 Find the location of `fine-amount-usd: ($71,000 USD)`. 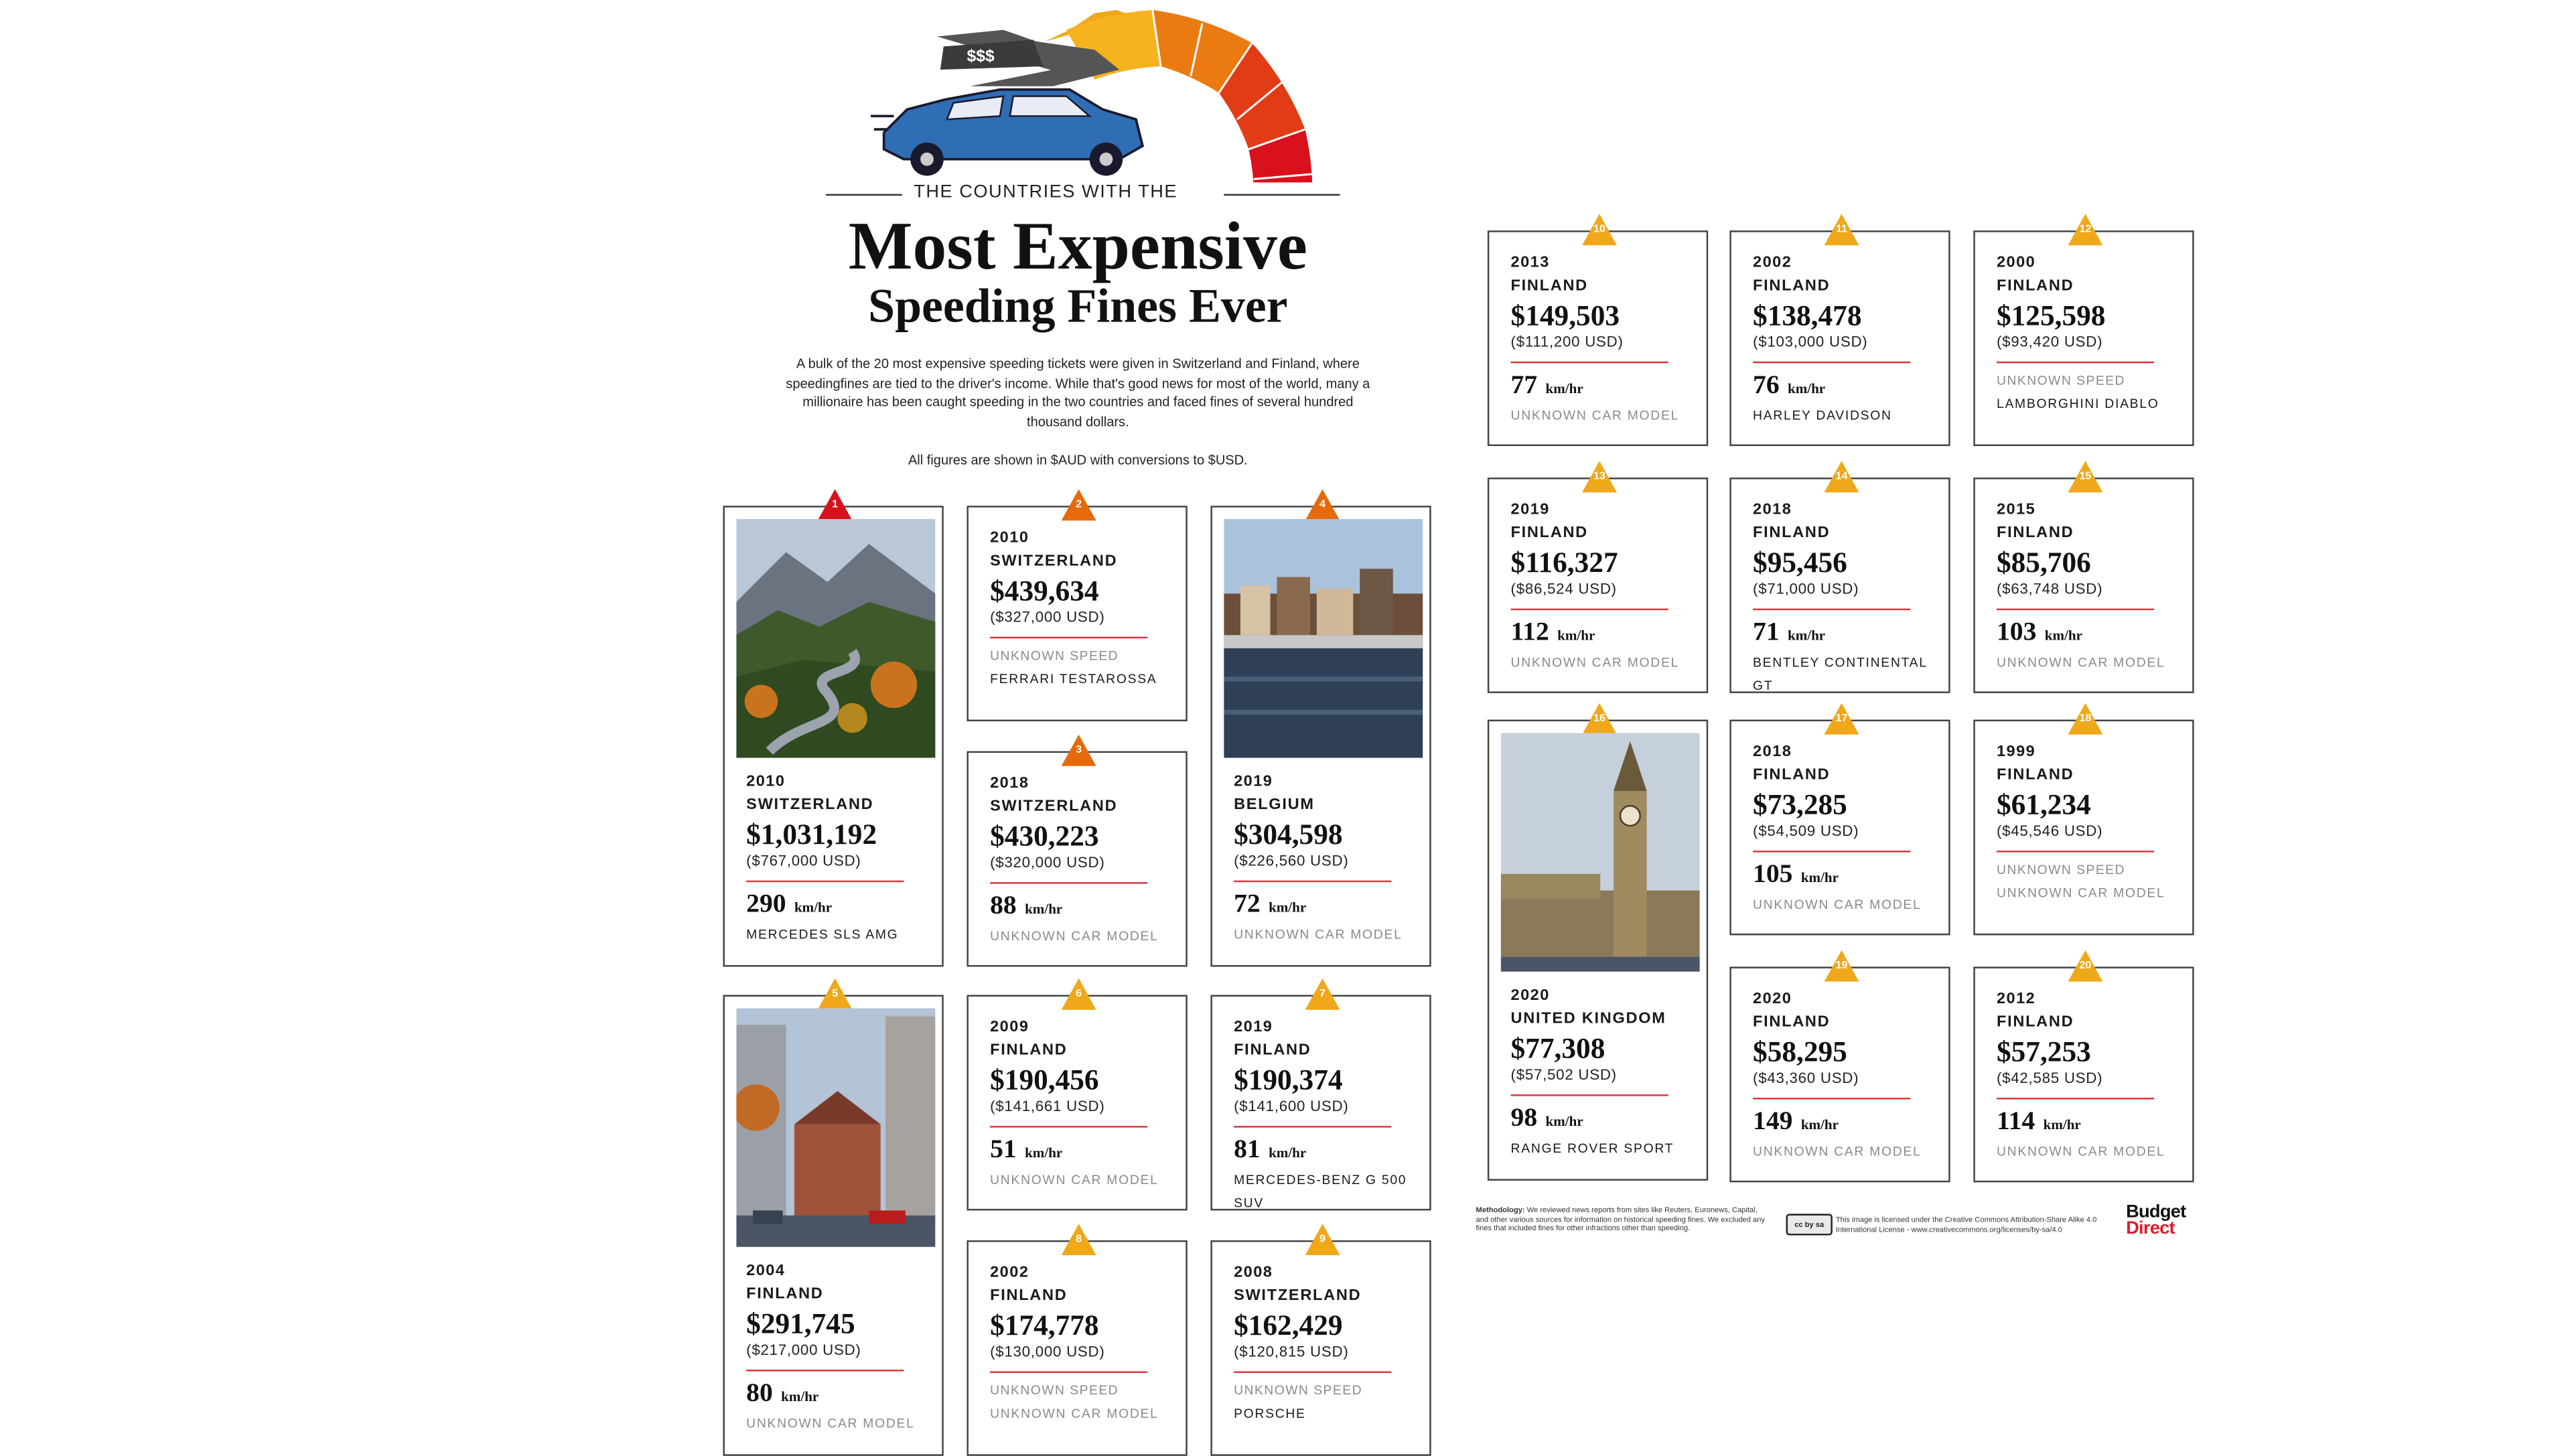

fine-amount-usd: ($71,000 USD) is located at coordinates (1806, 588).